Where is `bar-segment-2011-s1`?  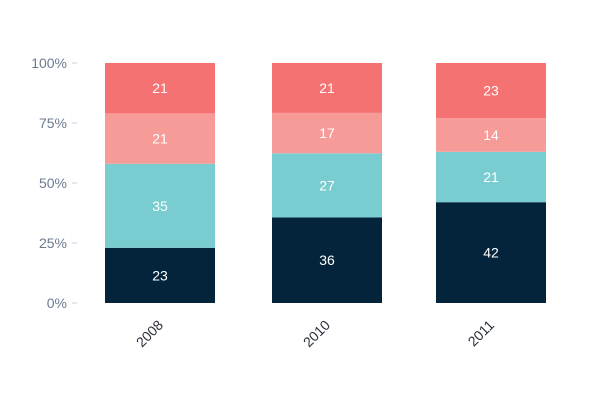
bar-segment-2011-s1 is located at coordinates (491, 252).